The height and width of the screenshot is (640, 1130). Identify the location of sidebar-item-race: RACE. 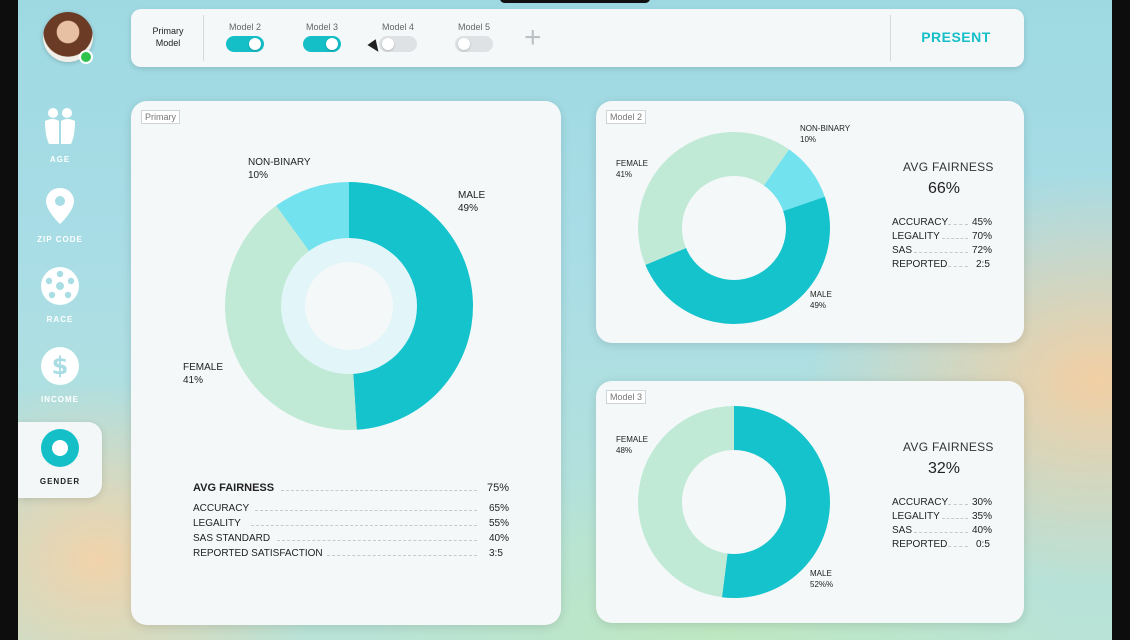
(60, 295).